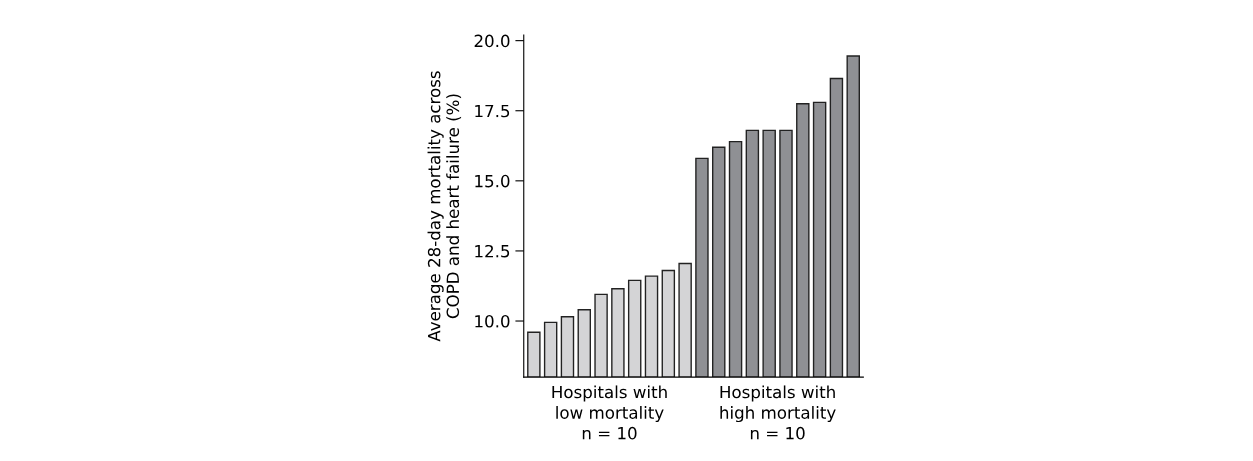 This screenshot has width=1253, height=461. What do you see at coordinates (492, 251) in the screenshot?
I see `y-tick-label: 12.5` at bounding box center [492, 251].